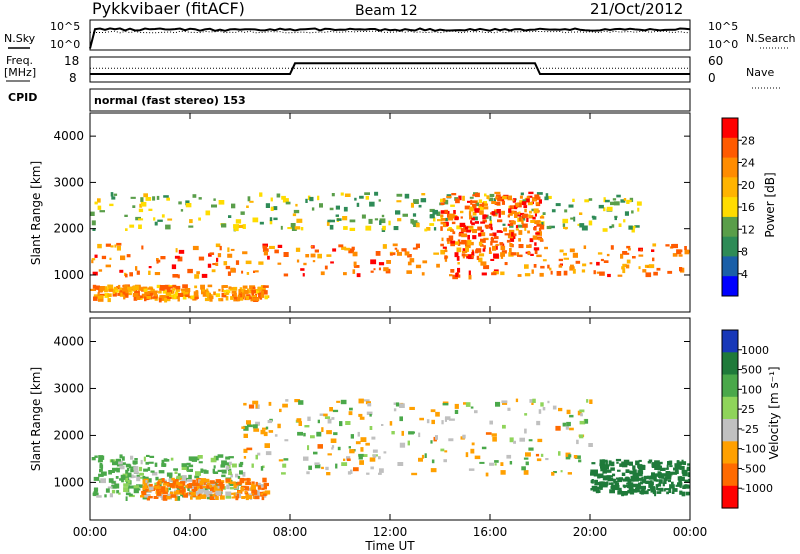 This screenshot has width=800, height=554. What do you see at coordinates (68, 229) in the screenshot?
I see `y-tick-label: 2000` at bounding box center [68, 229].